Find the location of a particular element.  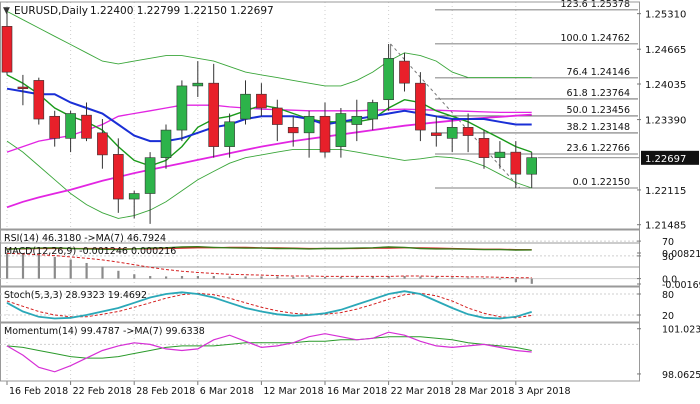

macd-tick-zero: 0.0 is located at coordinates (669, 280).